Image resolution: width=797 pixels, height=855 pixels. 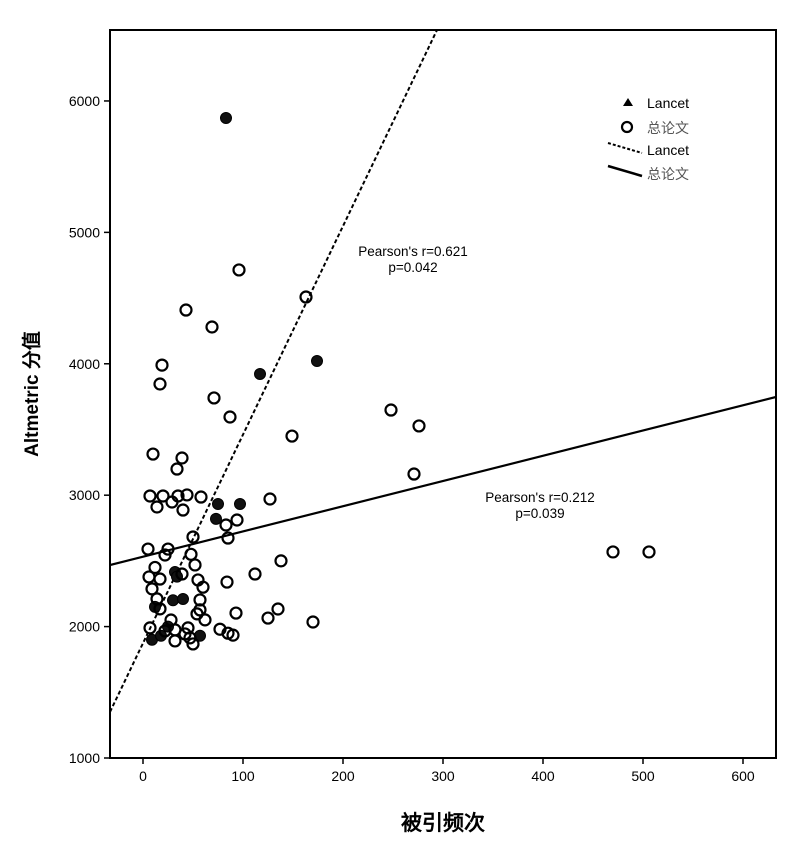 I want to click on legend-label-lancet-marker: Lancet, so click(x=668, y=103).